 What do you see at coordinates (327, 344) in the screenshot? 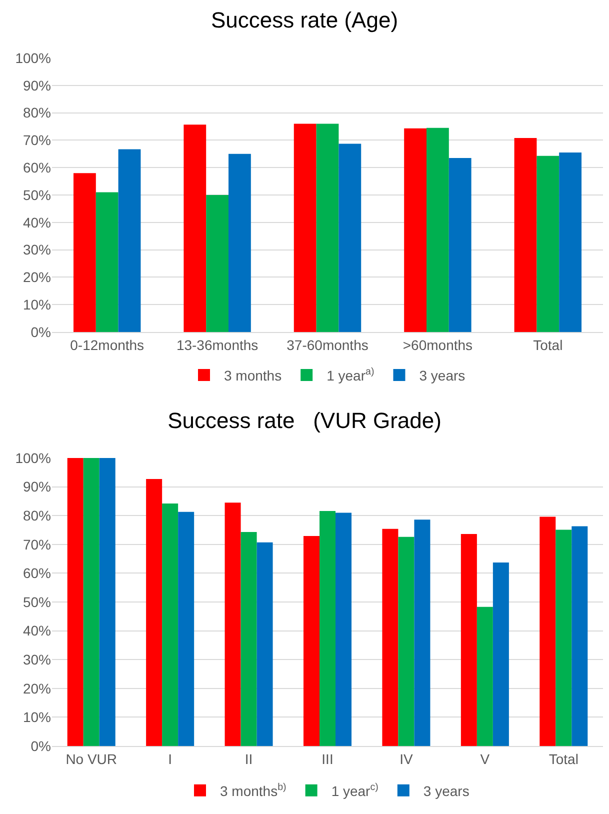
I see `x-tick-label: 37-60months` at bounding box center [327, 344].